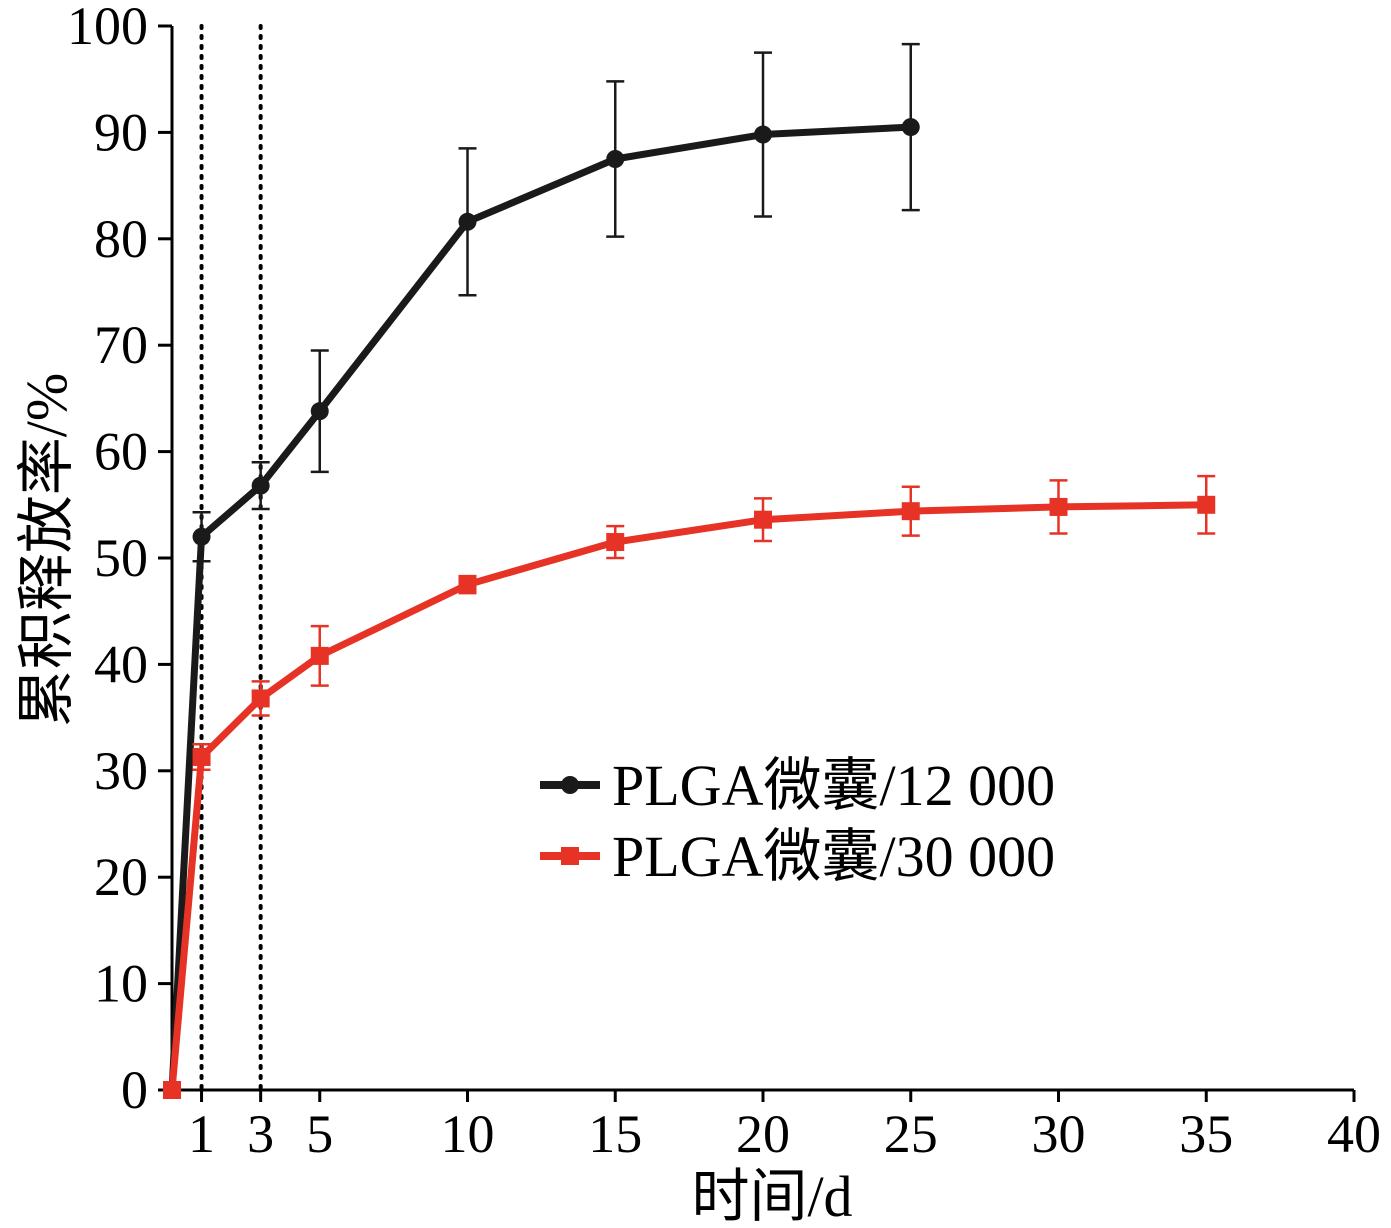  I want to click on x-tick-label: 40, so click(1354, 1134).